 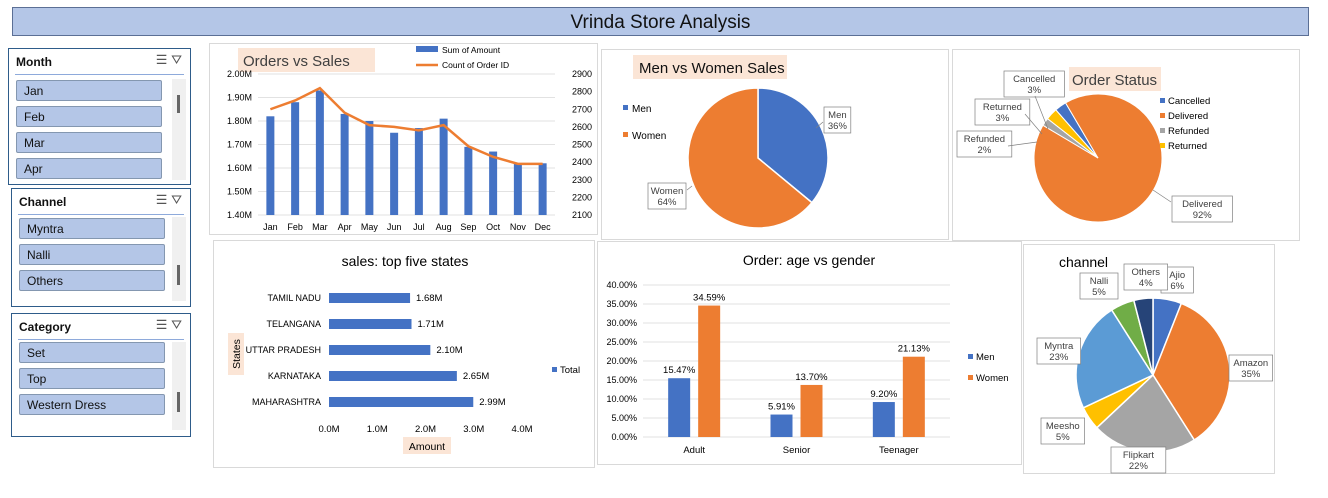 What do you see at coordinates (582, 109) in the screenshot?
I see `y-right-tick-label: 2700` at bounding box center [582, 109].